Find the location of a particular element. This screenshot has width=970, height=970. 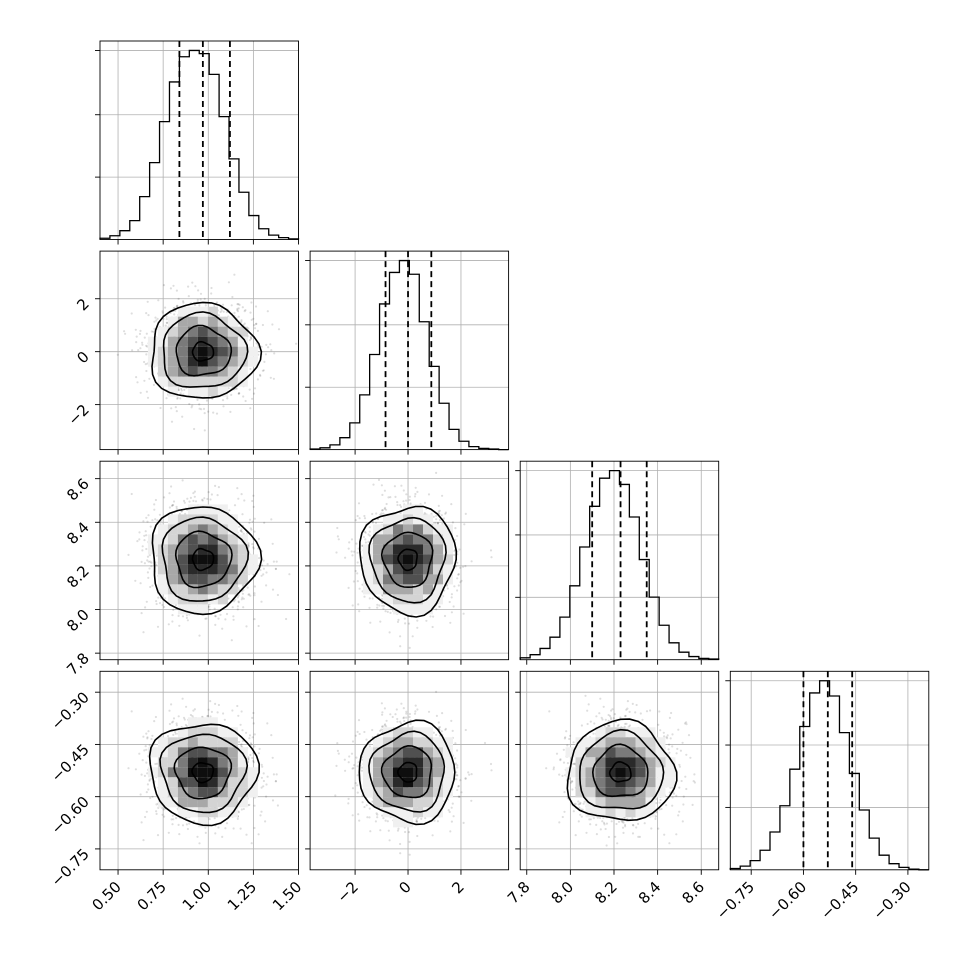

histogram-step is located at coordinates (199, 144).